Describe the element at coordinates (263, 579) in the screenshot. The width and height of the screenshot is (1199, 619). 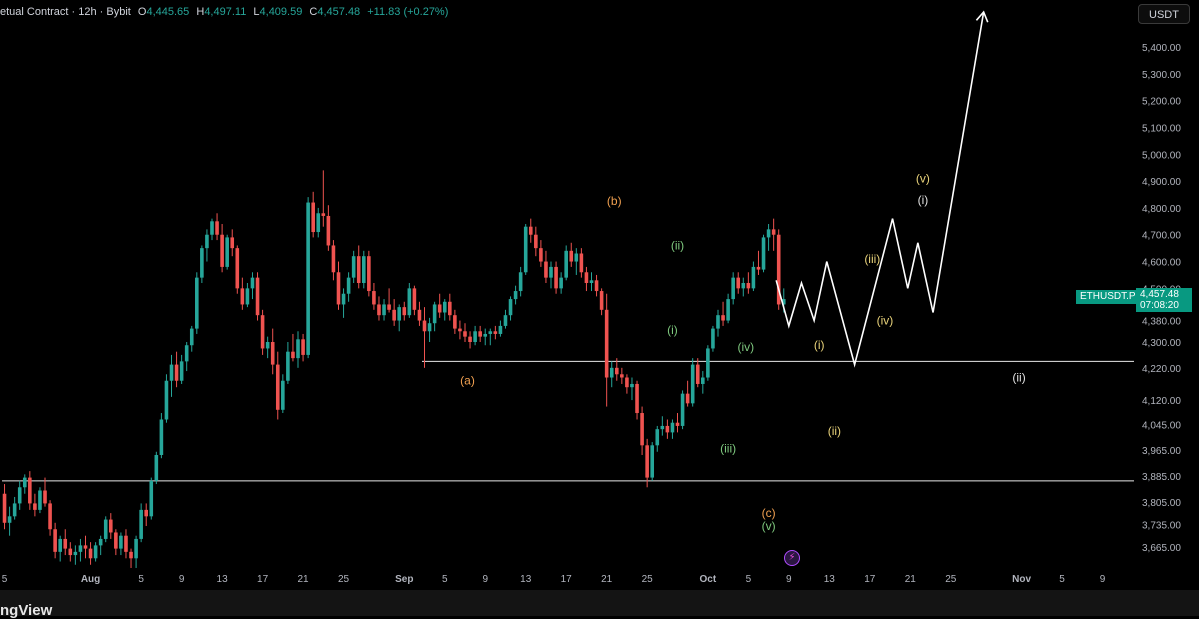
I see `x-tick-label: 17` at that location.